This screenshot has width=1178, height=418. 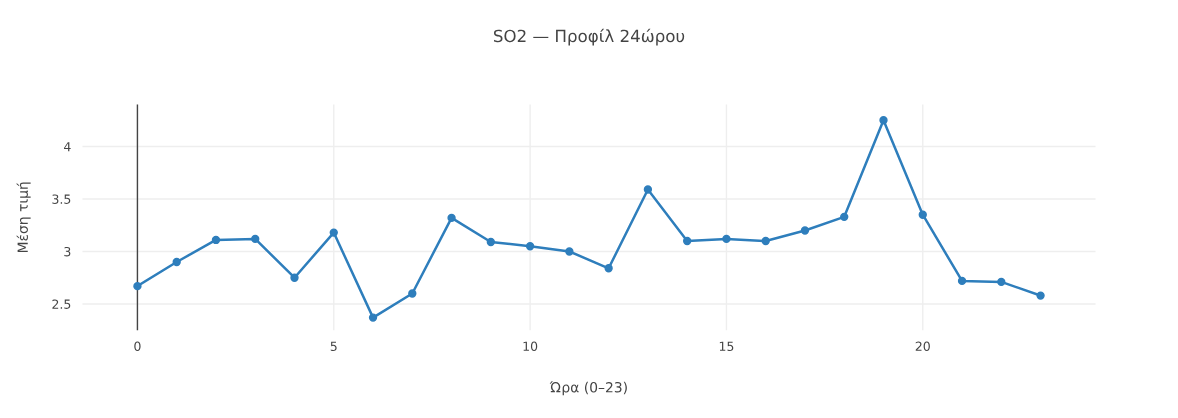 What do you see at coordinates (333, 346) in the screenshot?
I see `x-tick-label: 5` at bounding box center [333, 346].